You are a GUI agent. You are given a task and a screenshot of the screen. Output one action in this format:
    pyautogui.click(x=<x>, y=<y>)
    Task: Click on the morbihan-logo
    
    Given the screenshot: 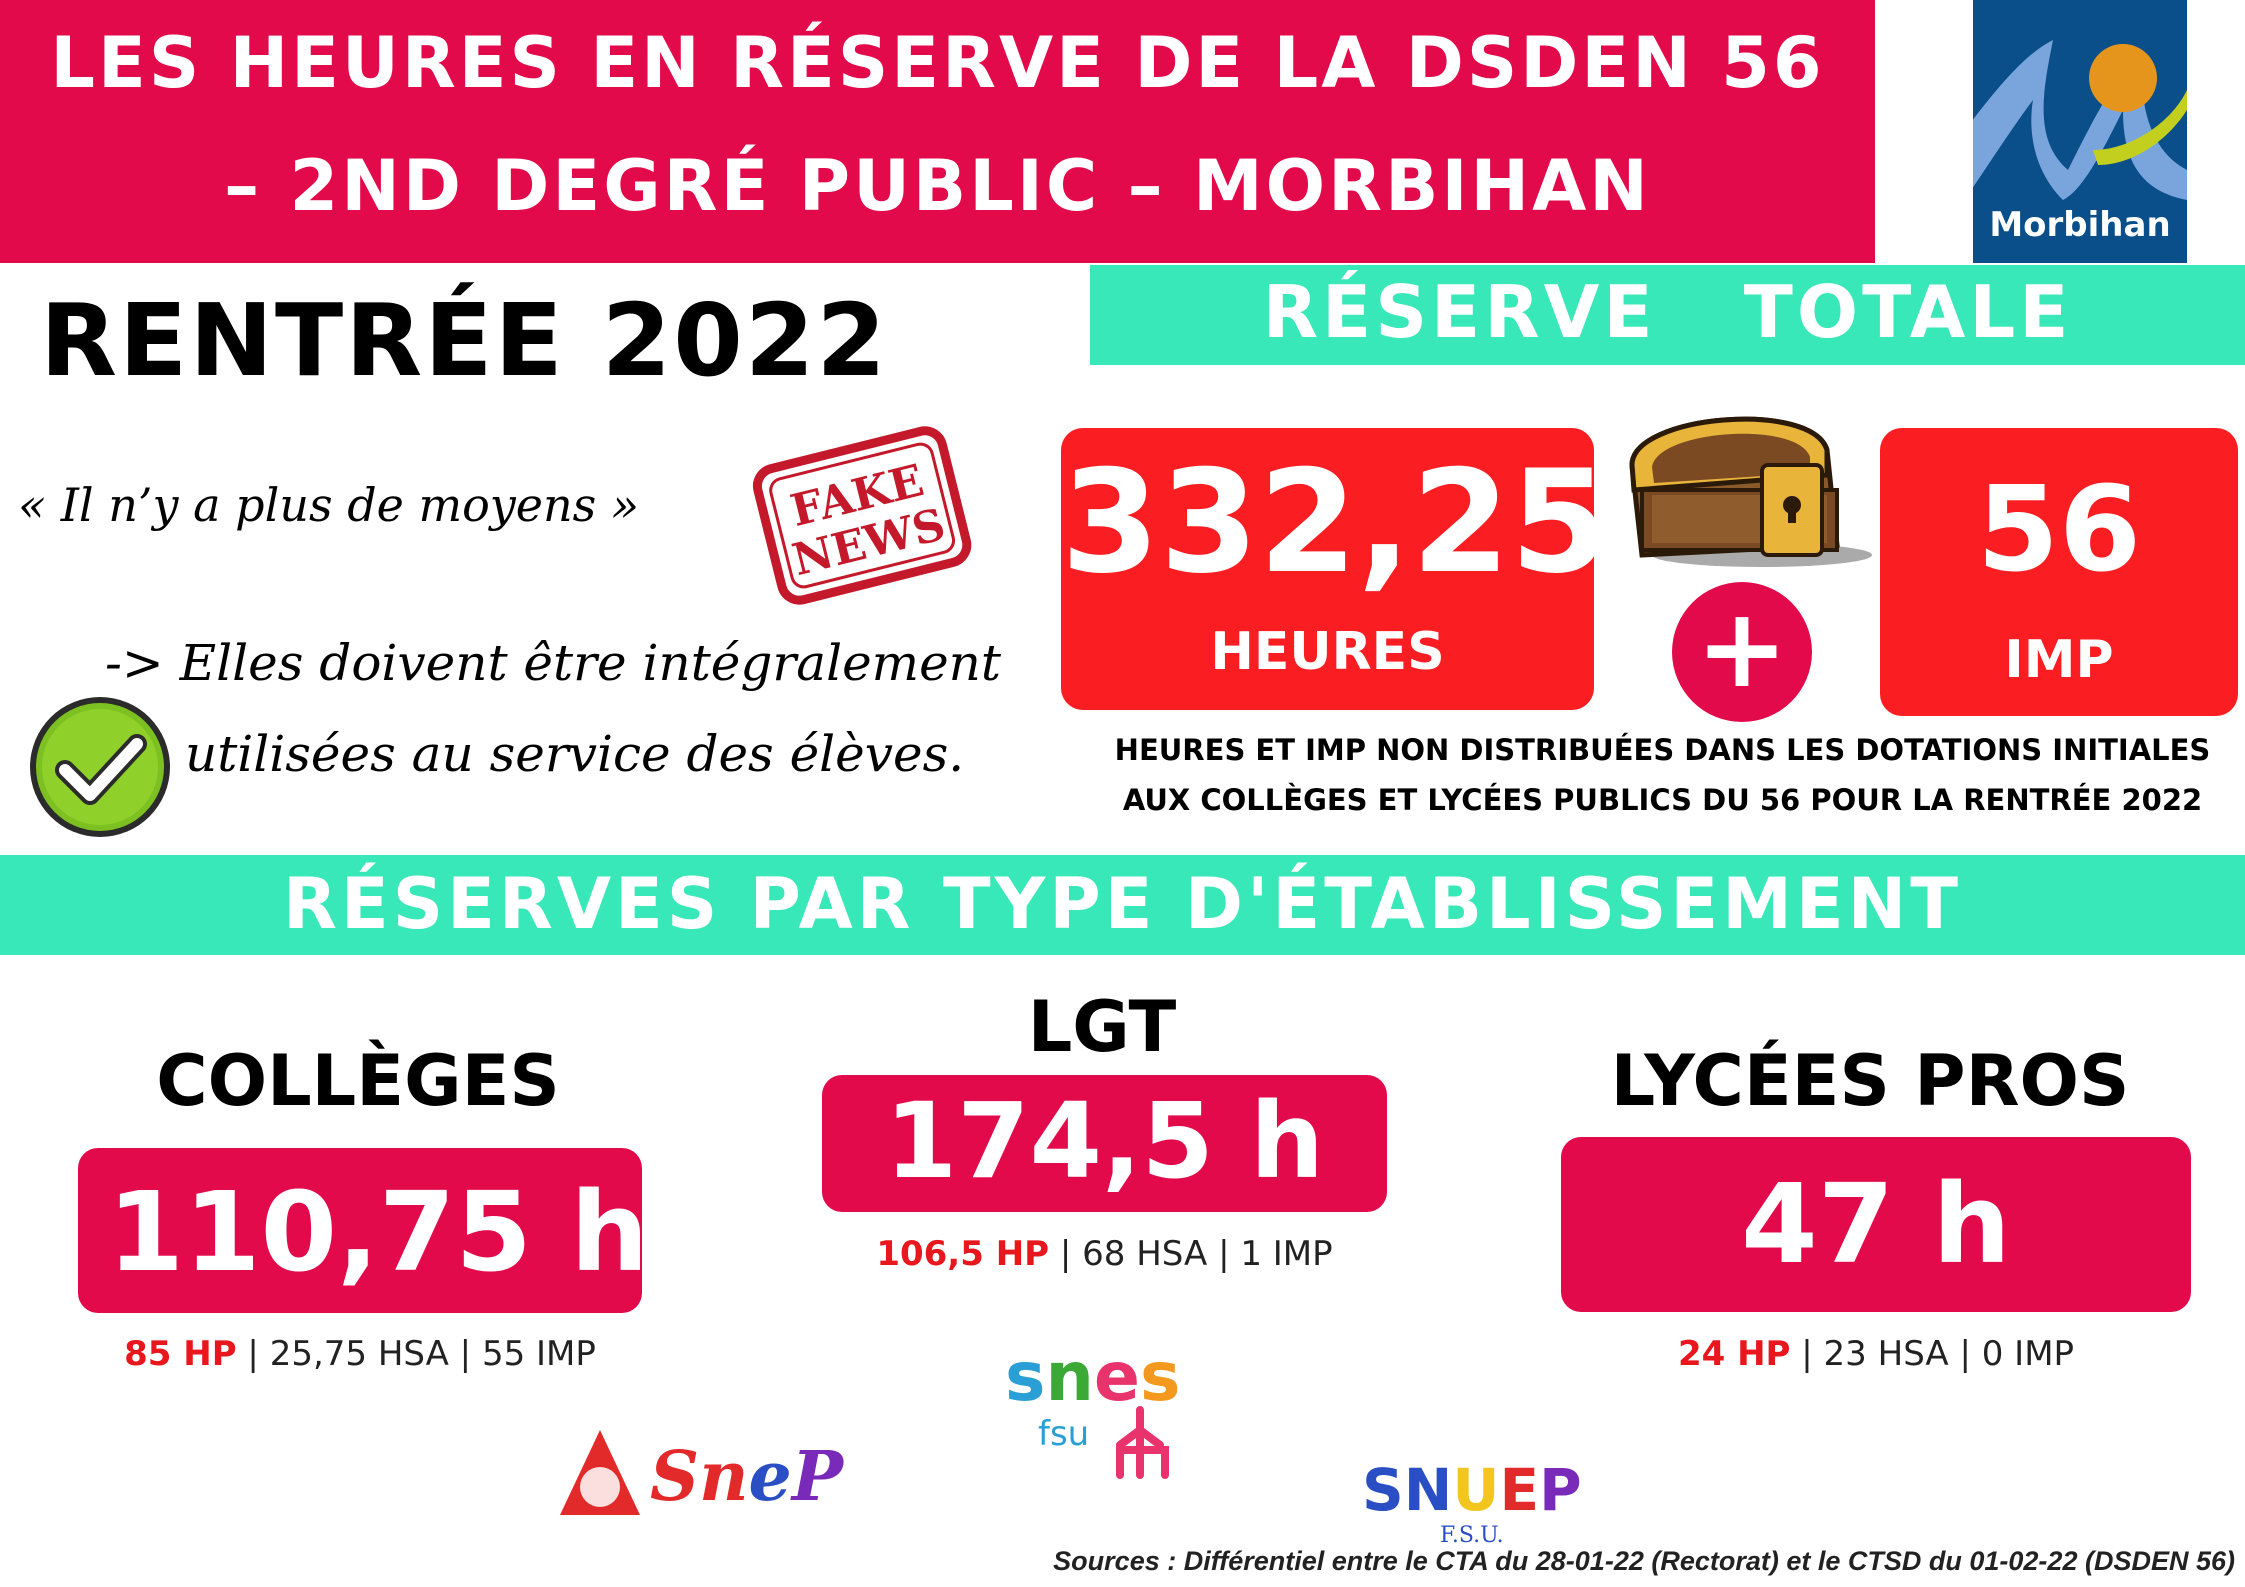 What is the action you would take?
    pyautogui.click(x=2080, y=131)
    